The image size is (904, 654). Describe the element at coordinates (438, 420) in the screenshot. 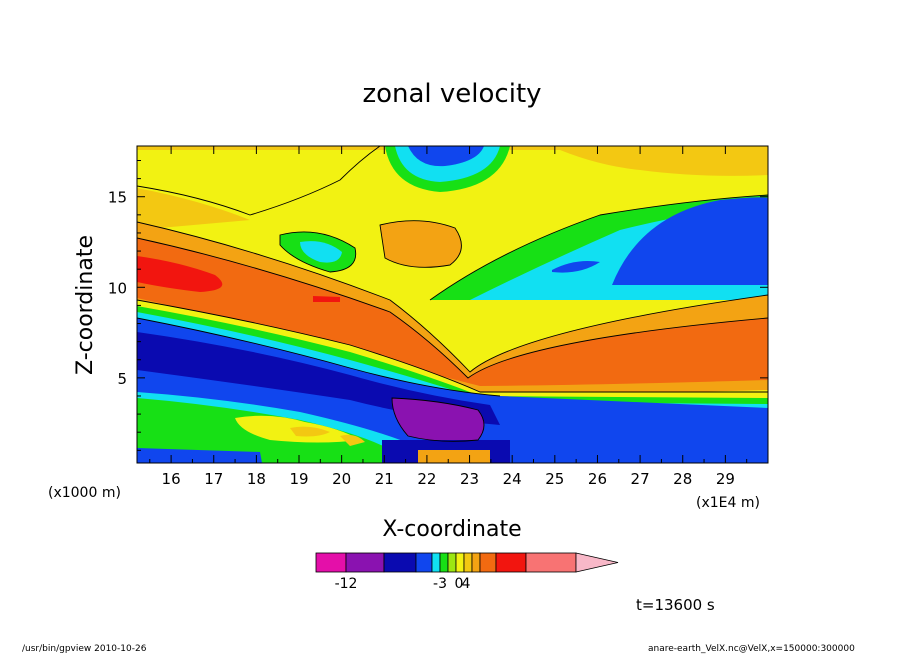

I see `surface-purple` at that location.